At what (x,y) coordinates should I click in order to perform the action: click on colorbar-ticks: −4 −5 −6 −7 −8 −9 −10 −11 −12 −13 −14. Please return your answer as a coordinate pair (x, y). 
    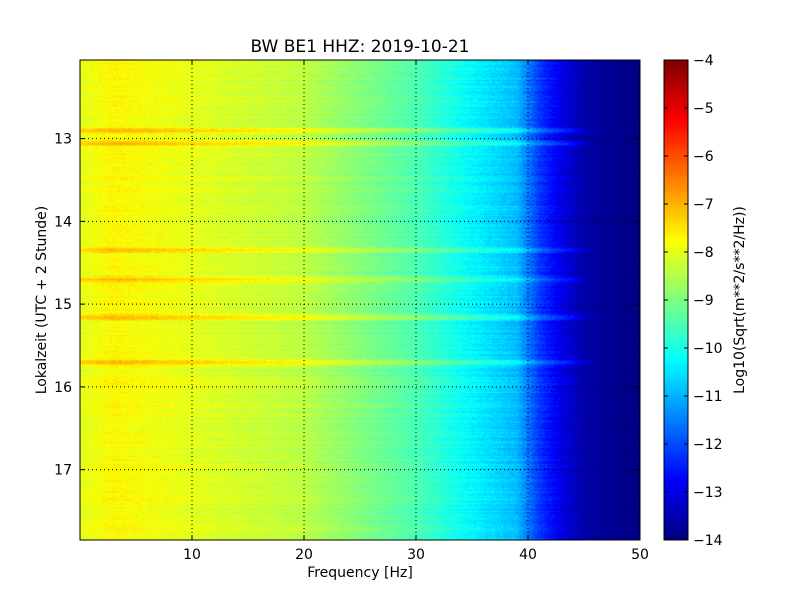
    Looking at the image, I should click on (693, 301).